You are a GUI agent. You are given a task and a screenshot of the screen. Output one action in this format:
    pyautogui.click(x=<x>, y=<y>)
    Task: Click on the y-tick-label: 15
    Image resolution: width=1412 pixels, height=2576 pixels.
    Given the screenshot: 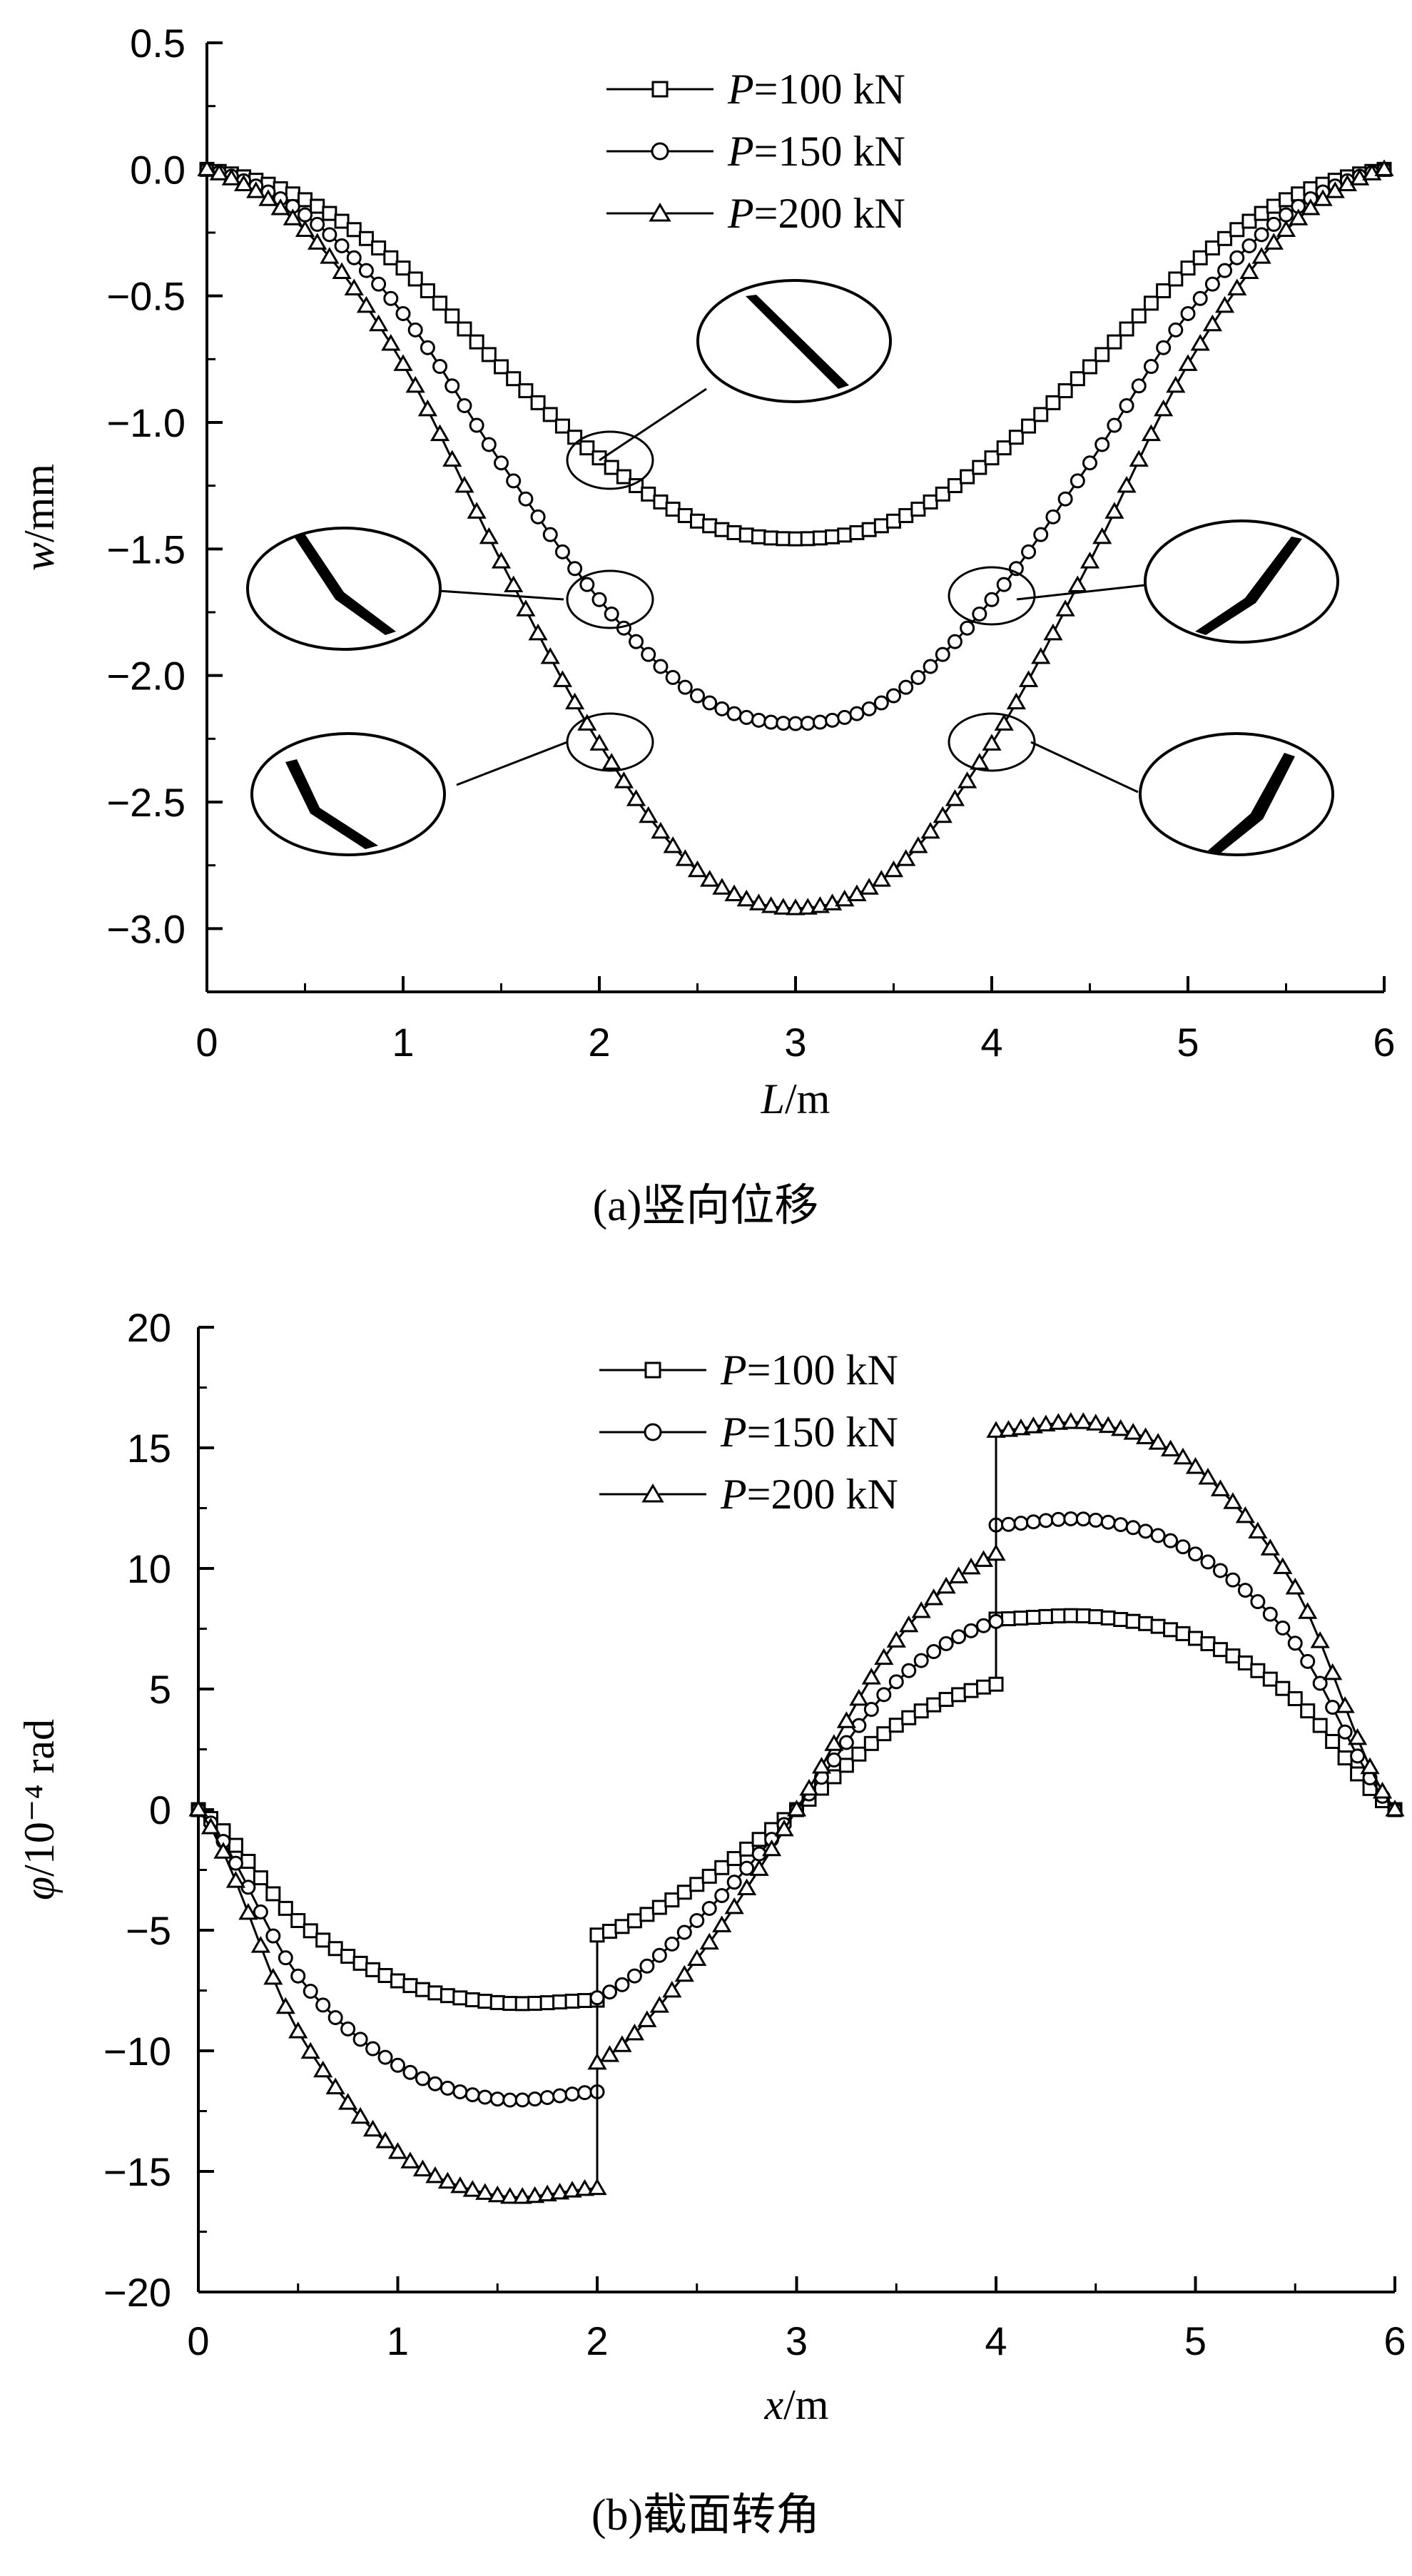 What is the action you would take?
    pyautogui.click(x=149, y=1448)
    